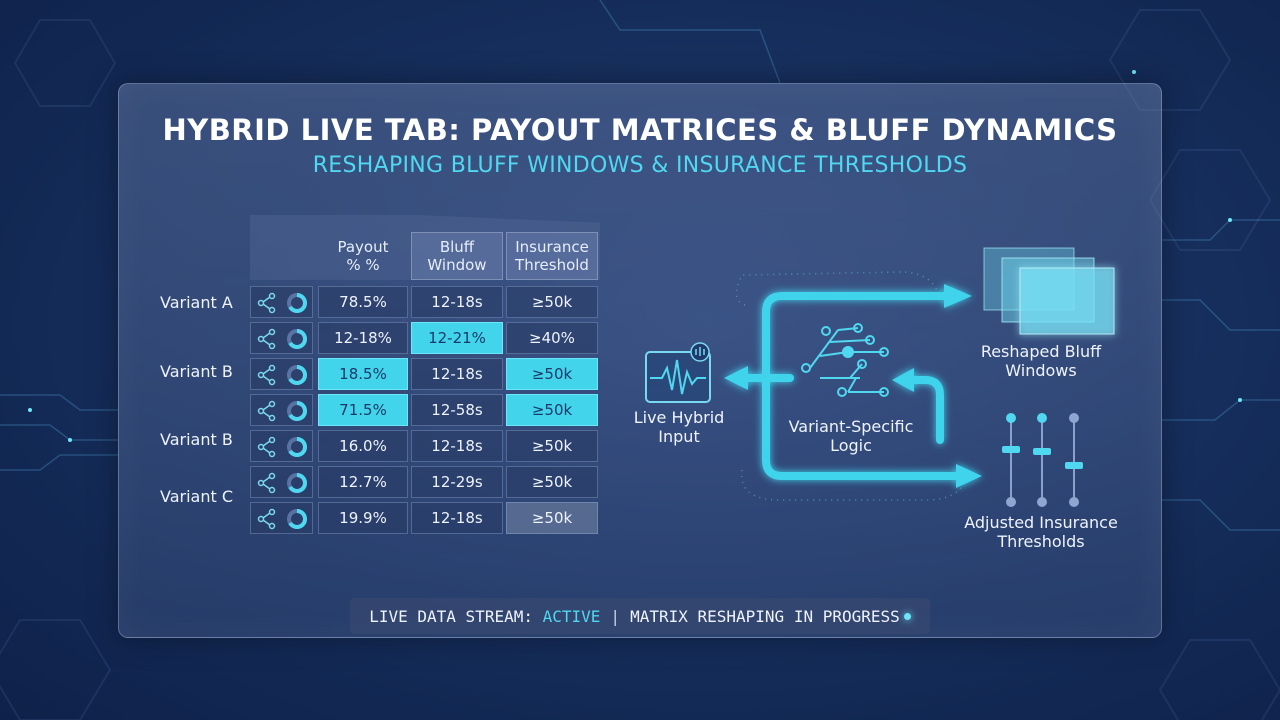  I want to click on flow-label-live-hybrid-input: Live Hybrid Input, so click(679, 427).